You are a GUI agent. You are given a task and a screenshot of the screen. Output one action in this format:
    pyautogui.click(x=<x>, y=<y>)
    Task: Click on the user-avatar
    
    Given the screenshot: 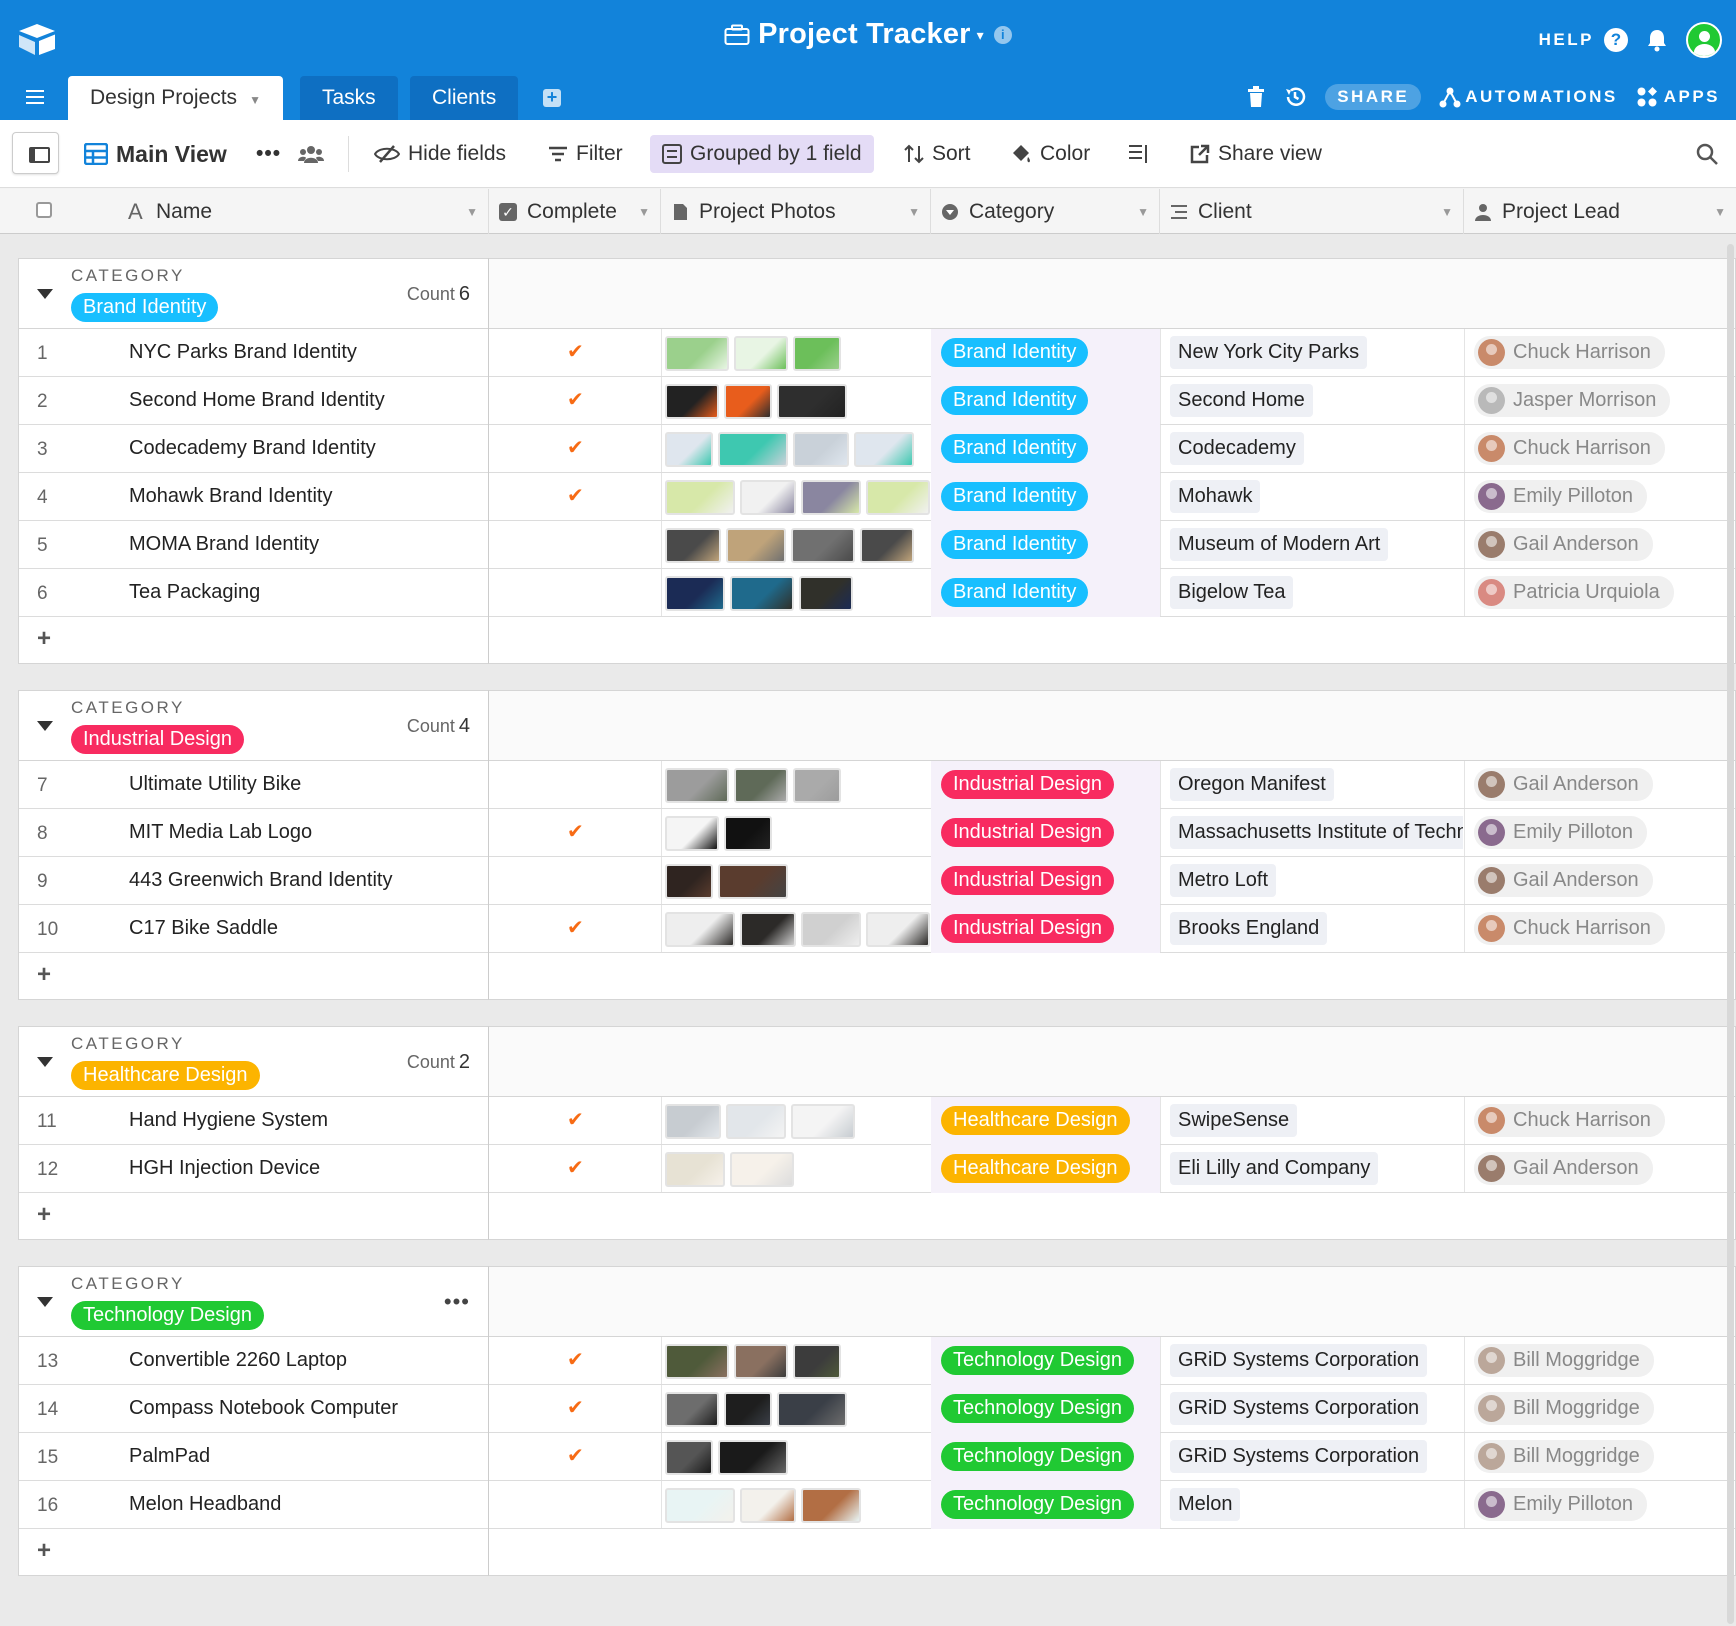 What is the action you would take?
    pyautogui.click(x=1704, y=40)
    